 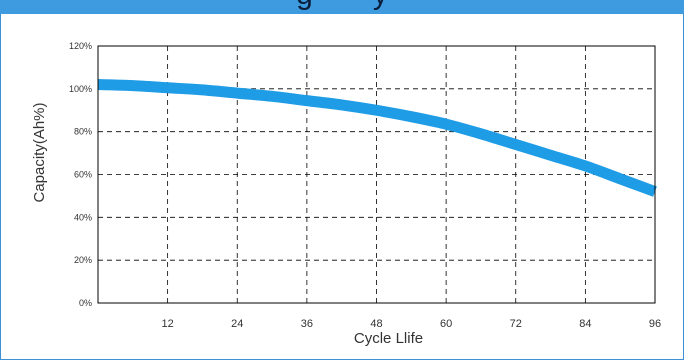 What do you see at coordinates (83, 132) in the screenshot?
I see `y-tick-label: 80%` at bounding box center [83, 132].